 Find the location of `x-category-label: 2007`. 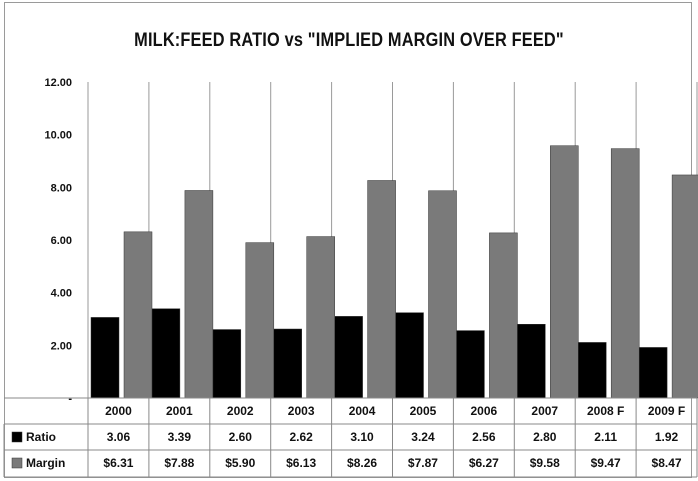

x-category-label: 2007 is located at coordinates (544, 411).